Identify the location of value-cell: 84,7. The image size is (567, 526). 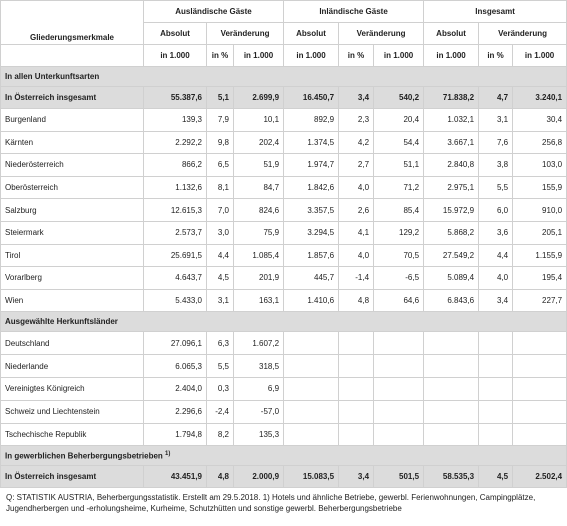
(258, 187).